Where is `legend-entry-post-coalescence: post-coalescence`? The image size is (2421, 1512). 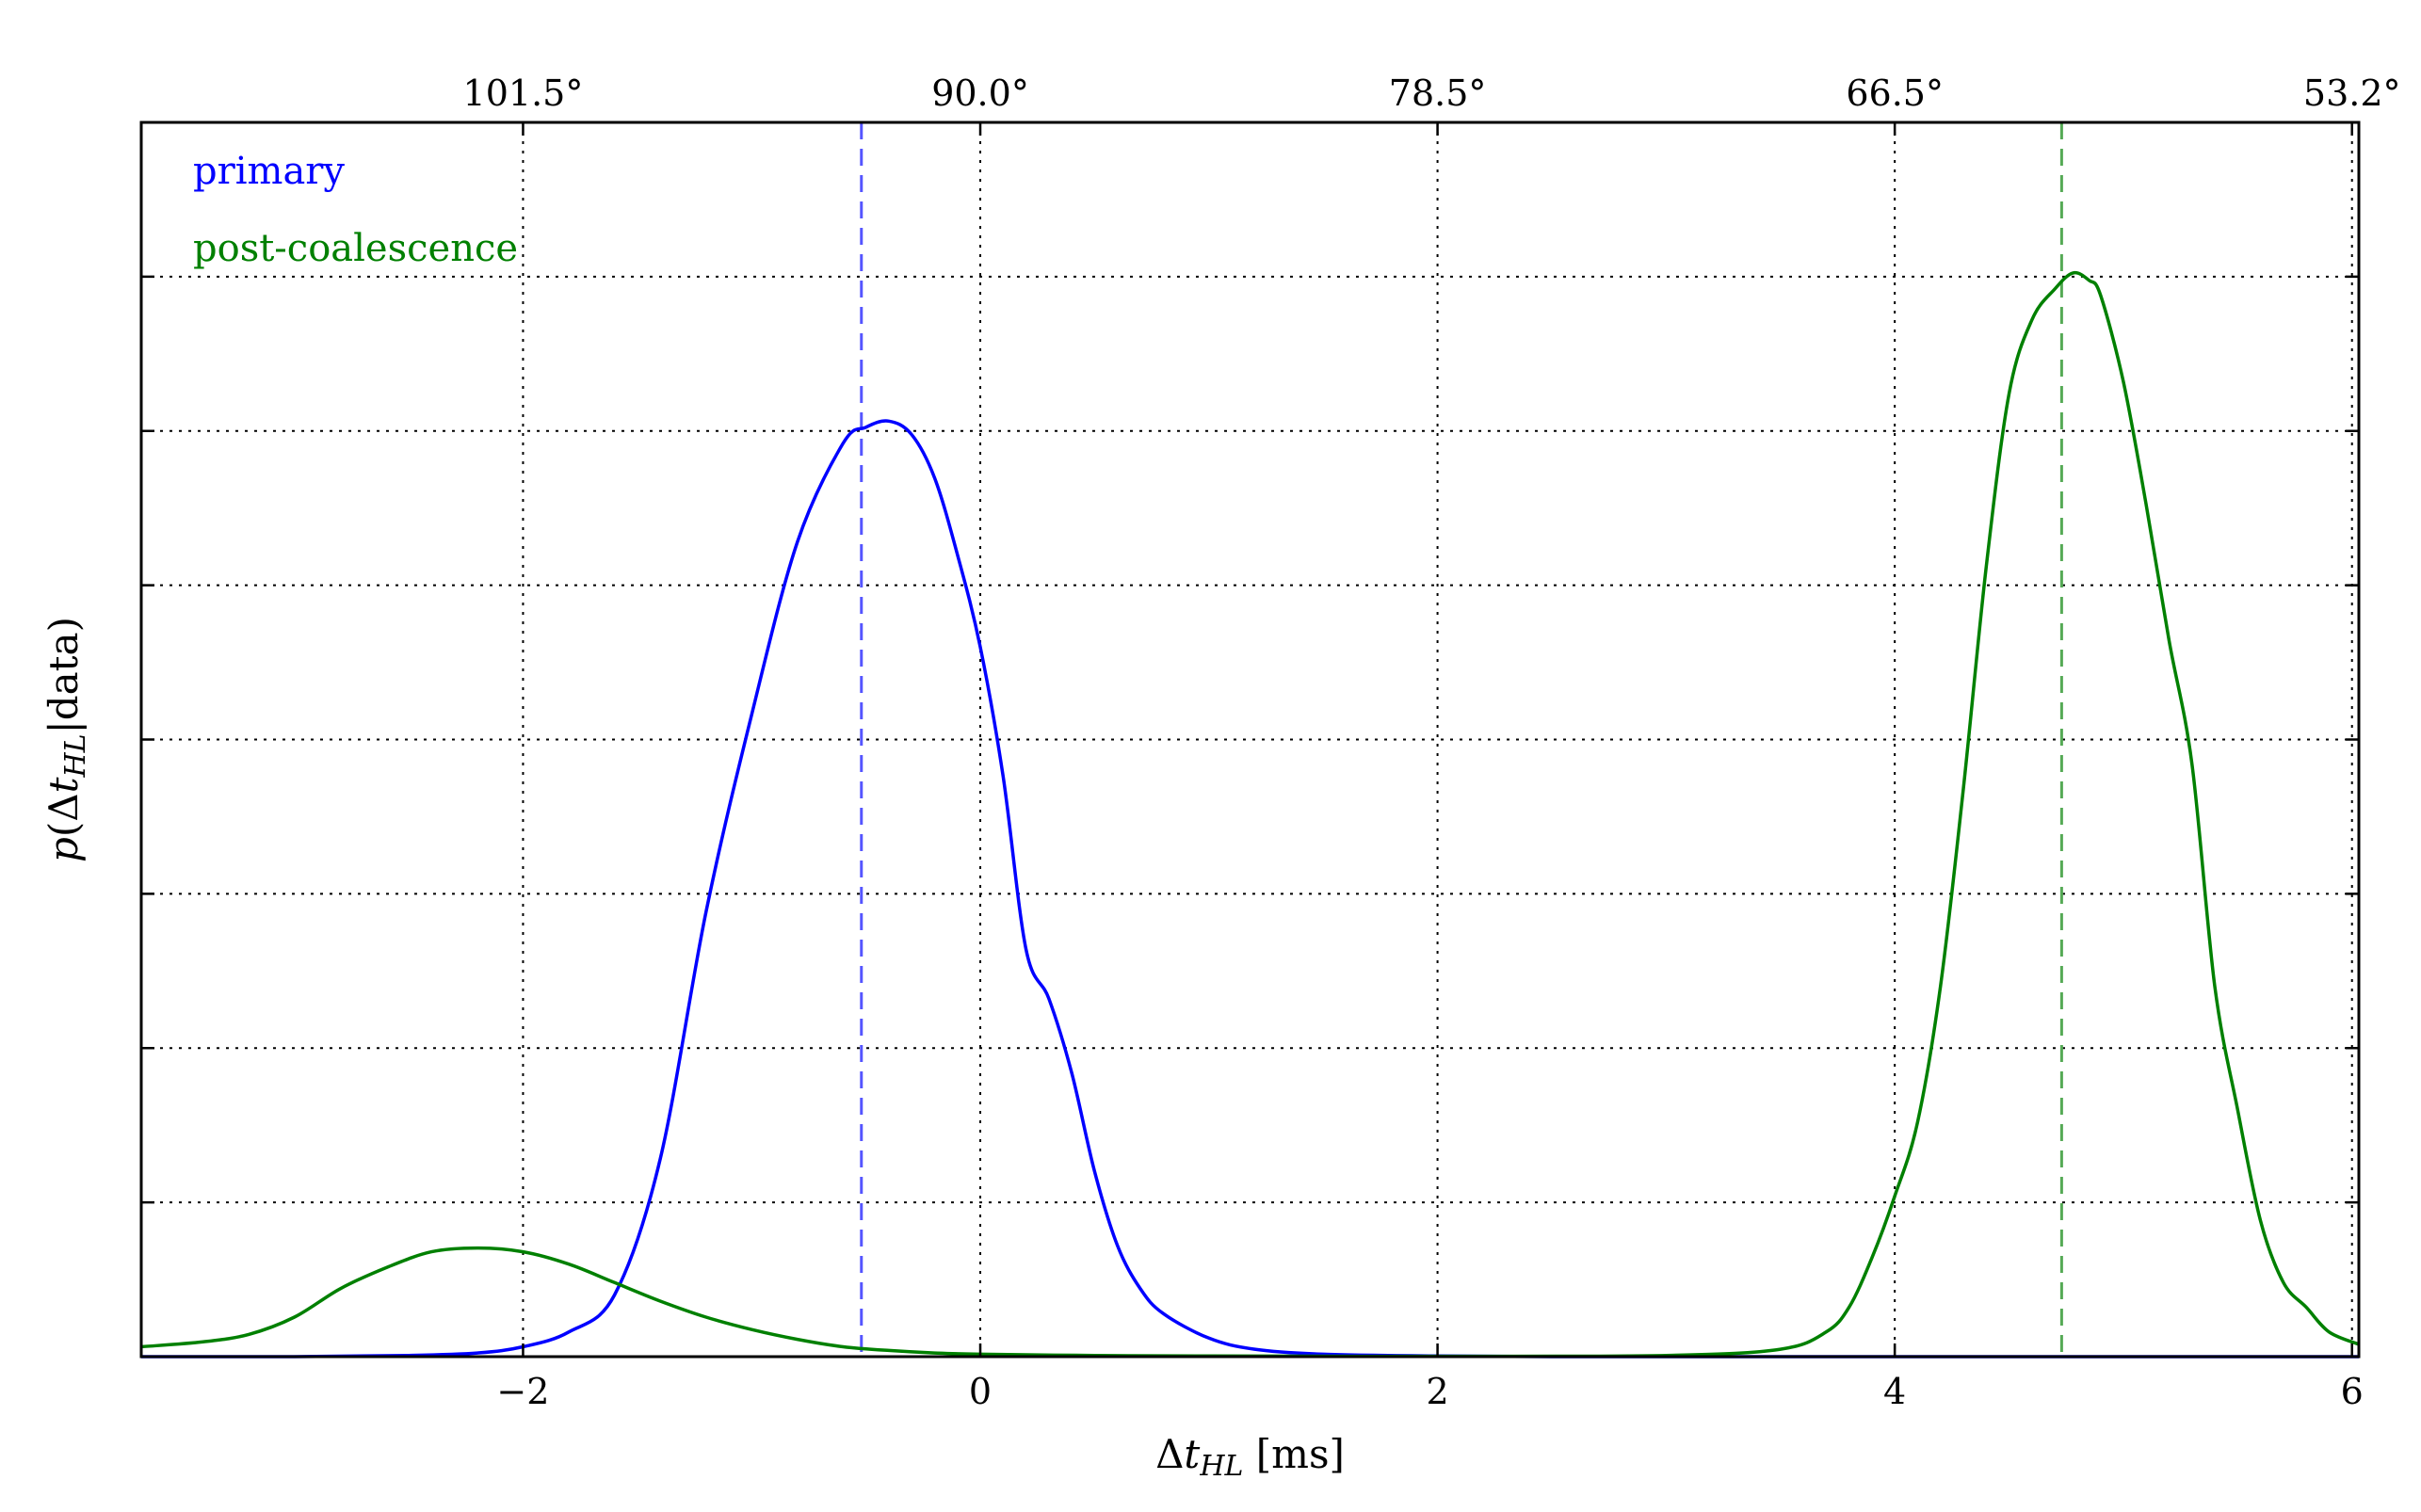 legend-entry-post-coalescence: post-coalescence is located at coordinates (355, 248).